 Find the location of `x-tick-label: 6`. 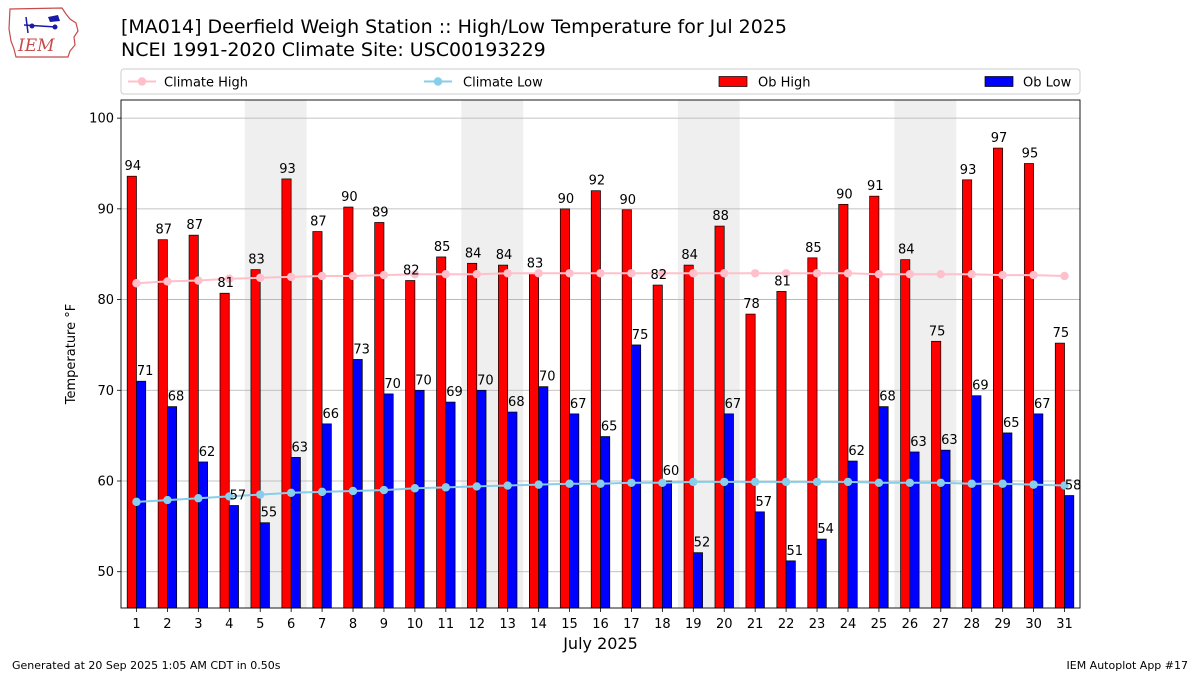

x-tick-label: 6 is located at coordinates (291, 624).